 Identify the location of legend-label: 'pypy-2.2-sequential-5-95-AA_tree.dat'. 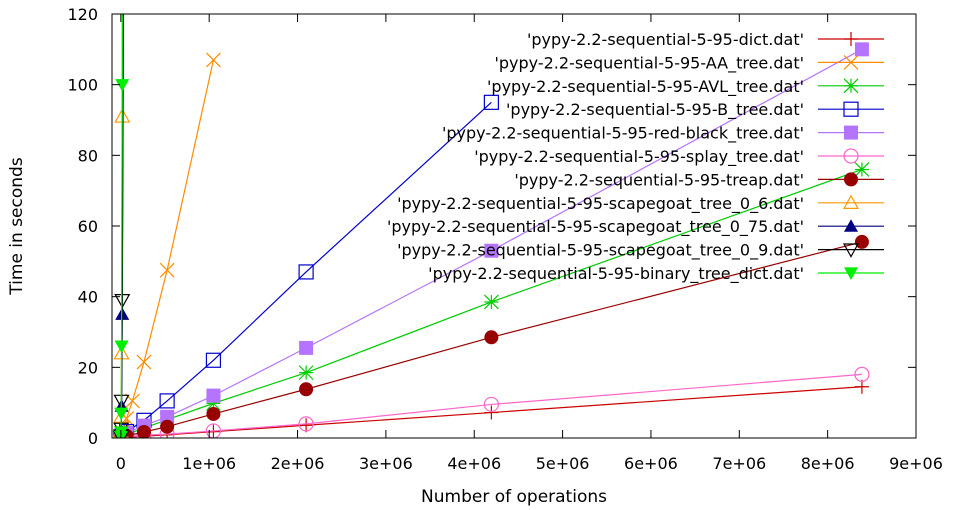
(649, 63).